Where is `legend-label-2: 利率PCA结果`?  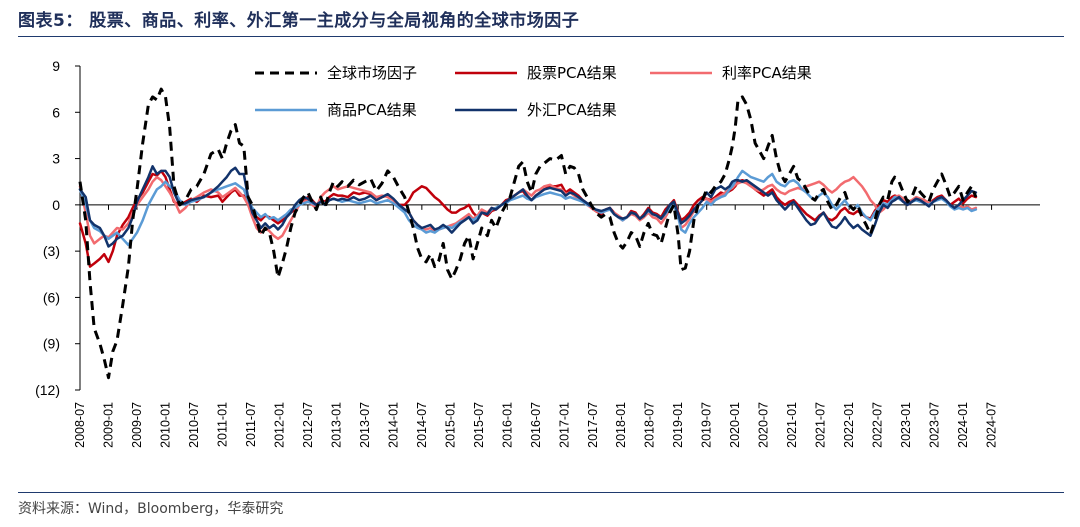
legend-label-2: 利率PCA结果 is located at coordinates (767, 73).